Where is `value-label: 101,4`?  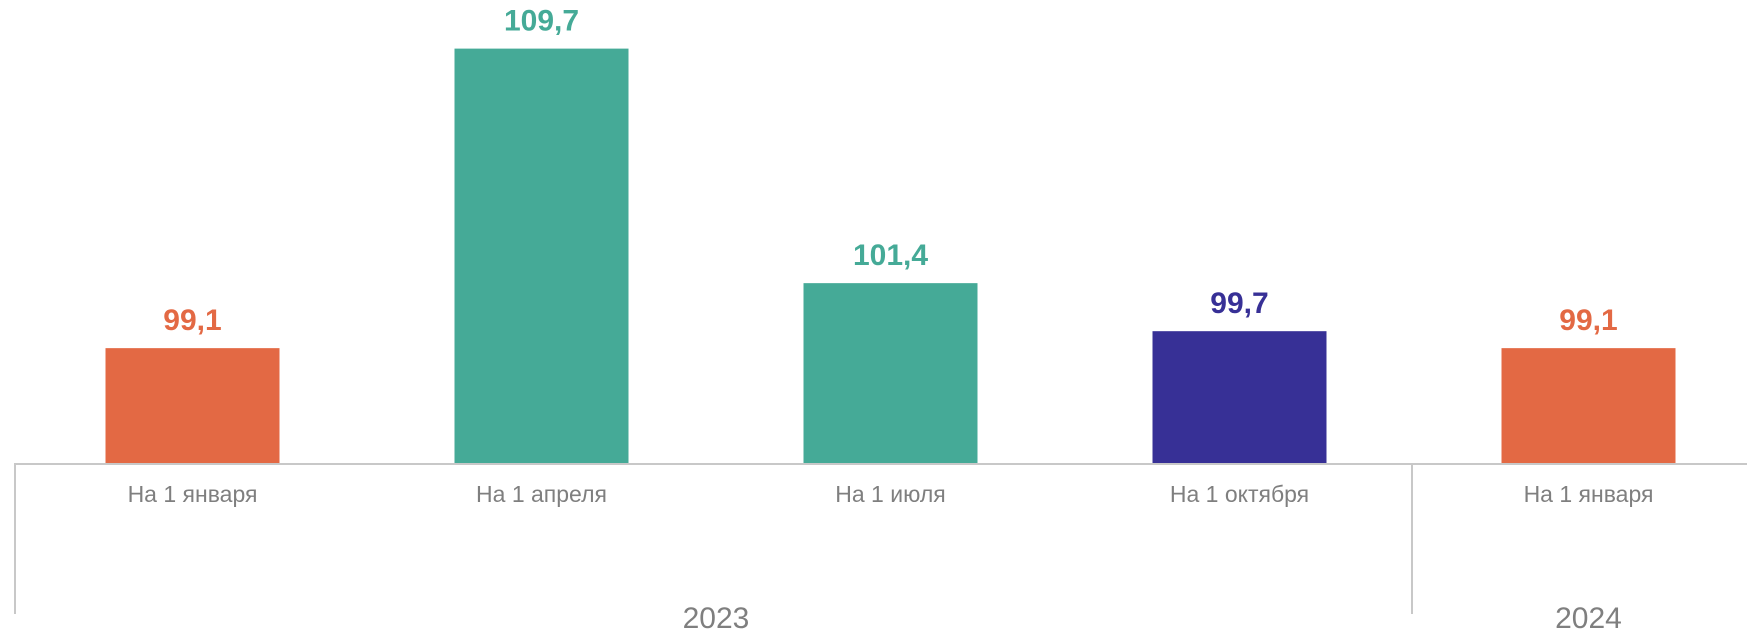 value-label: 101,4 is located at coordinates (890, 255).